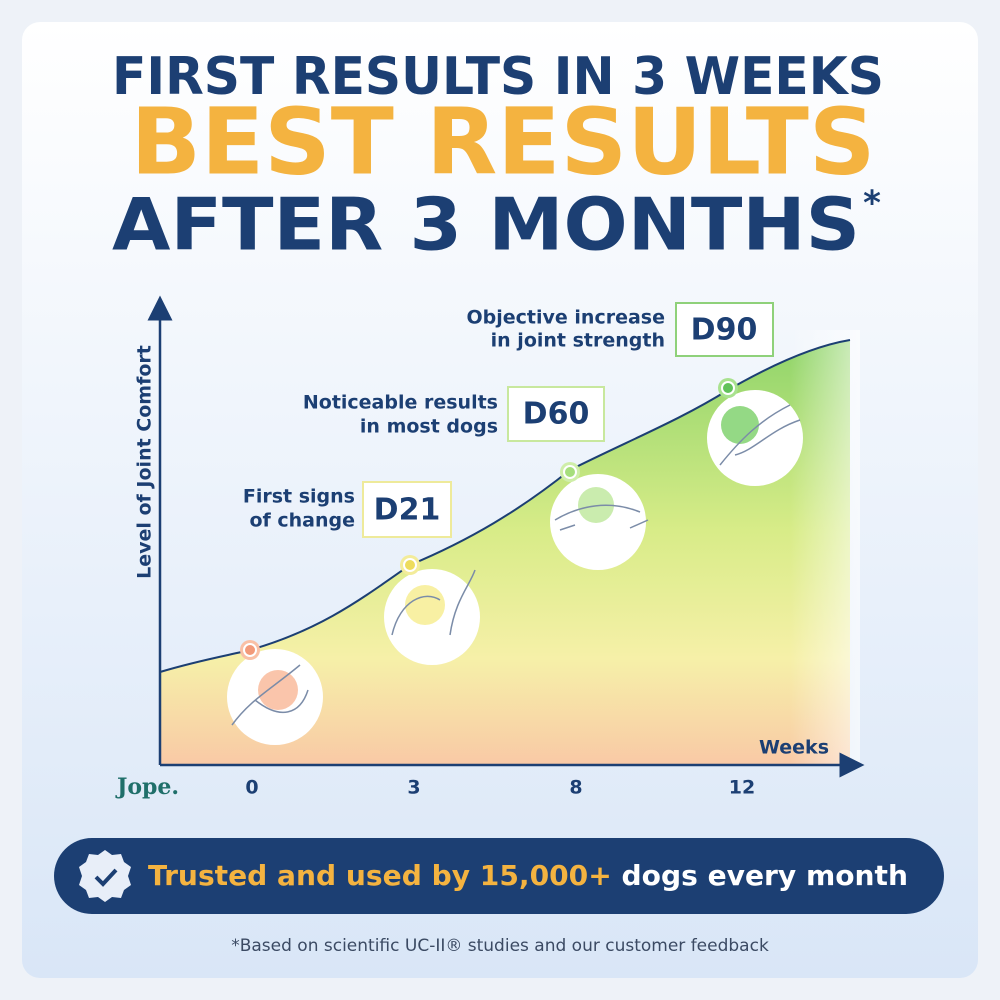  I want to click on milestone-text: Noticeable results, so click(400, 403).